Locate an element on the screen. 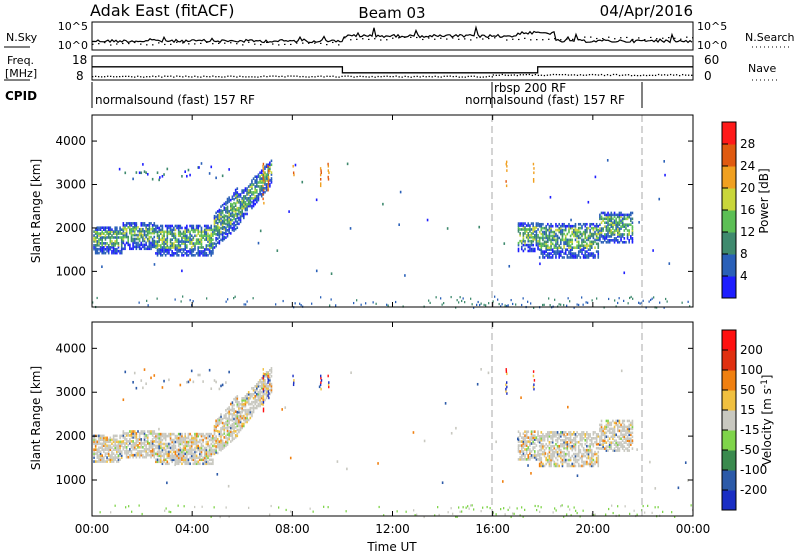 This screenshot has width=800, height=554. freq-strip: Freq. [MHz] 18 8 60 0 Nave is located at coordinates (392, 68).